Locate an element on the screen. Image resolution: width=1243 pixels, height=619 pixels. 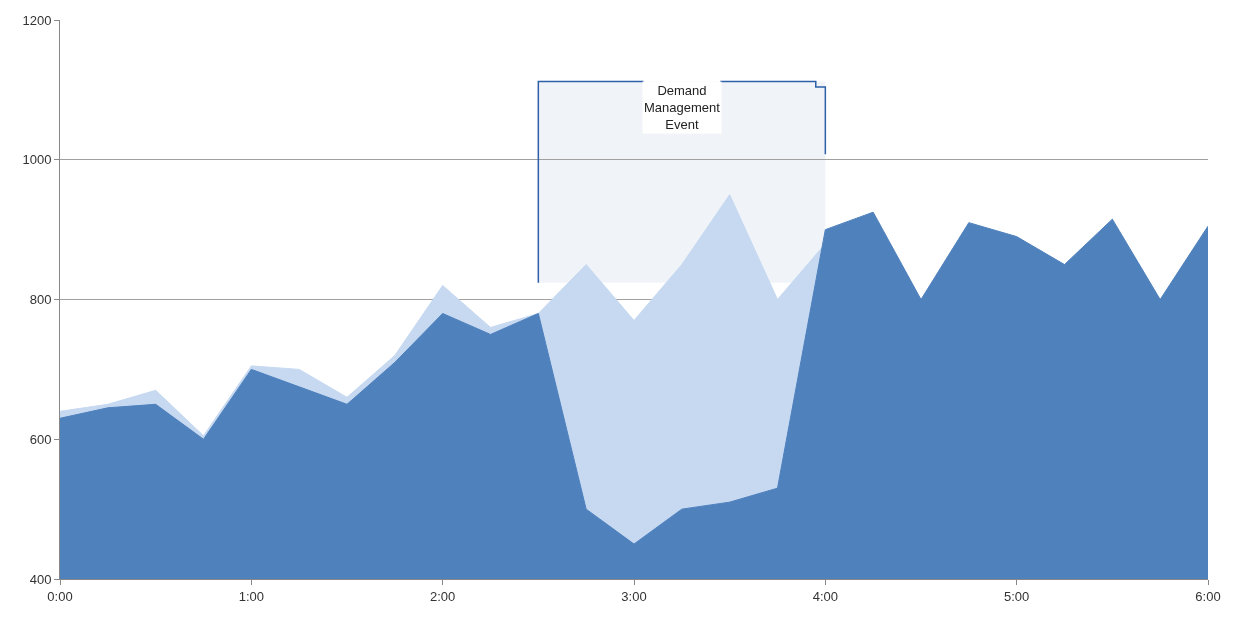
x-tick-label: 6:00 is located at coordinates (1208, 596).